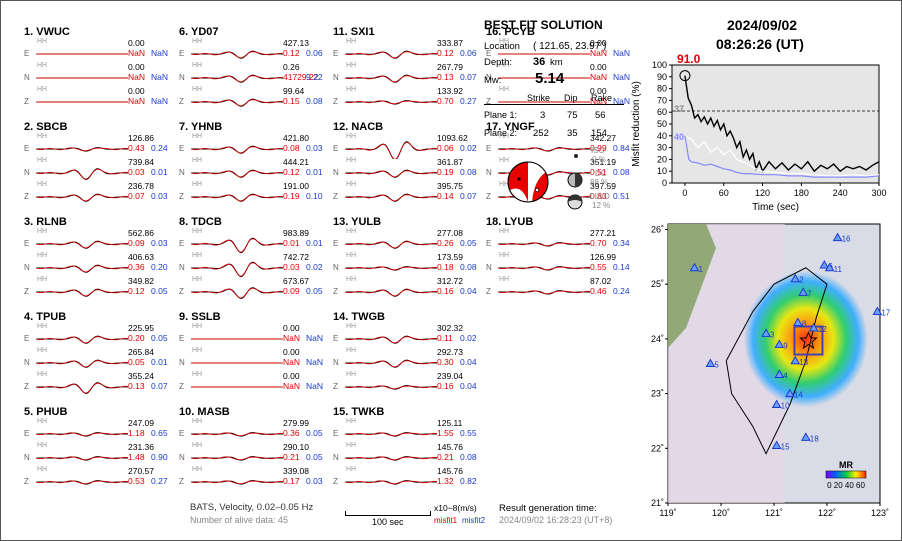 This screenshot has width=902, height=541. What do you see at coordinates (662, 100) in the screenshot?
I see `y-tick-label: 70` at bounding box center [662, 100].